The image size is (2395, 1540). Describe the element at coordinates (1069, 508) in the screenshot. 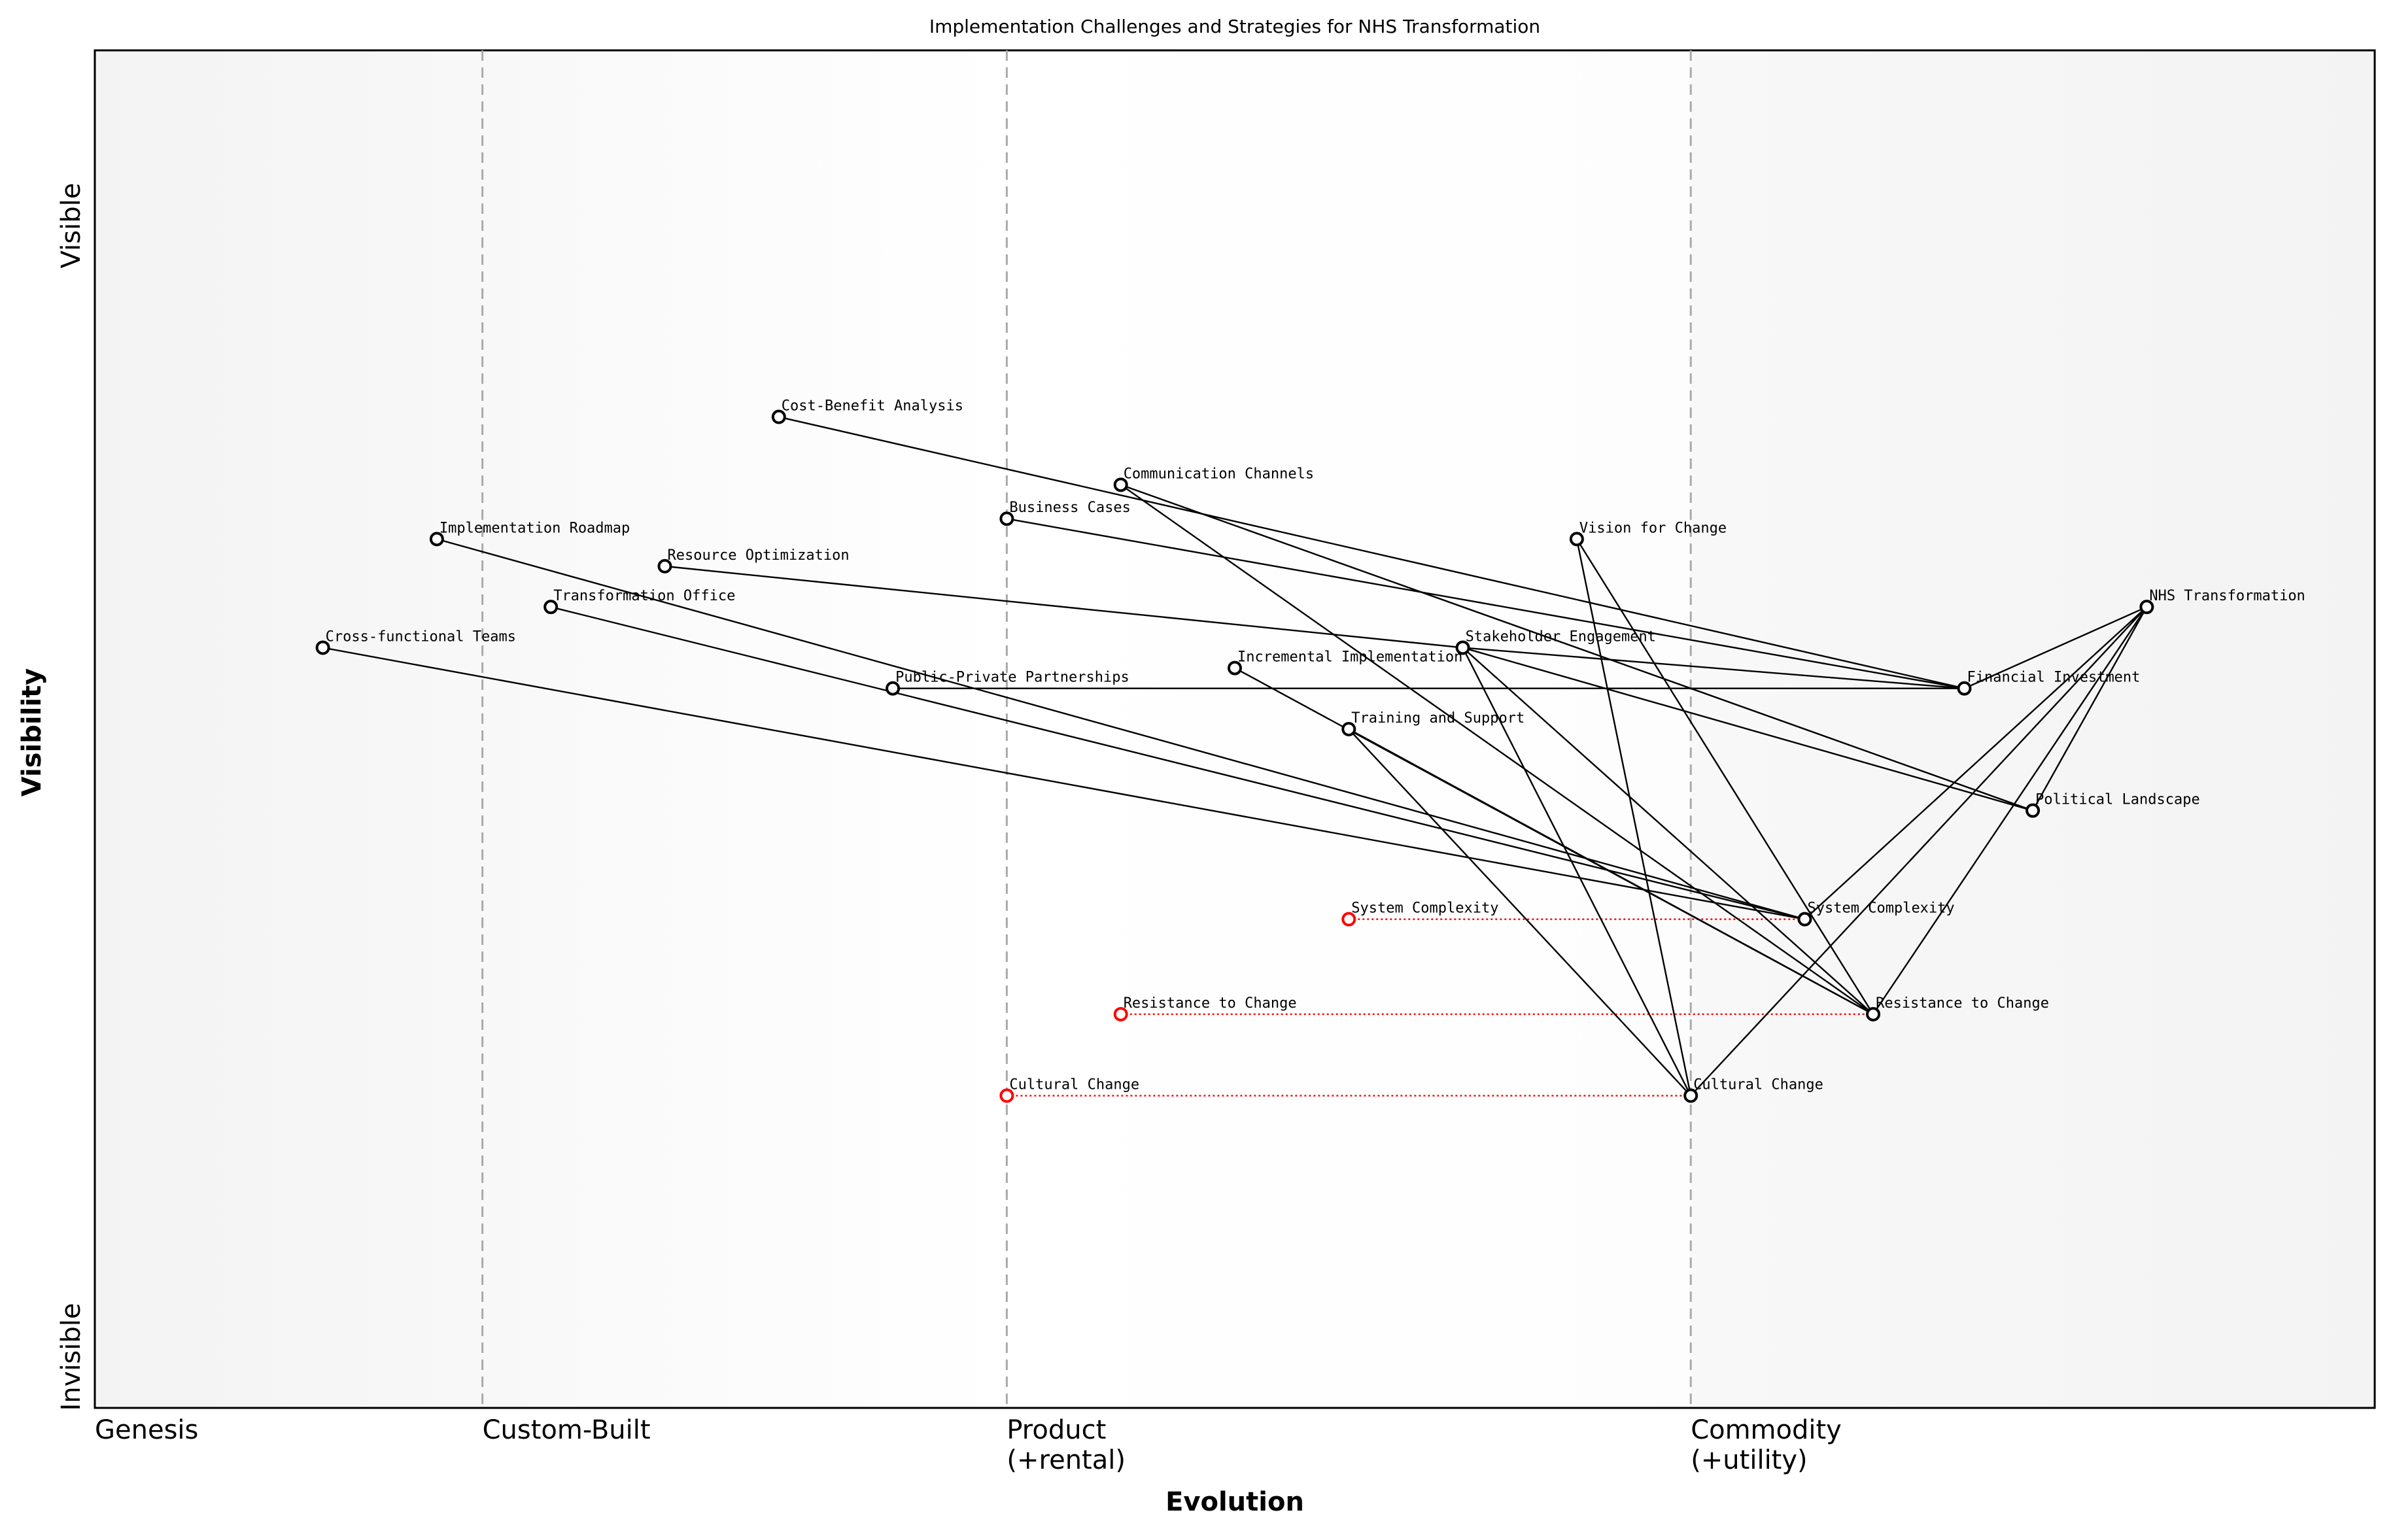

I see `component-label: Business Cases` at that location.